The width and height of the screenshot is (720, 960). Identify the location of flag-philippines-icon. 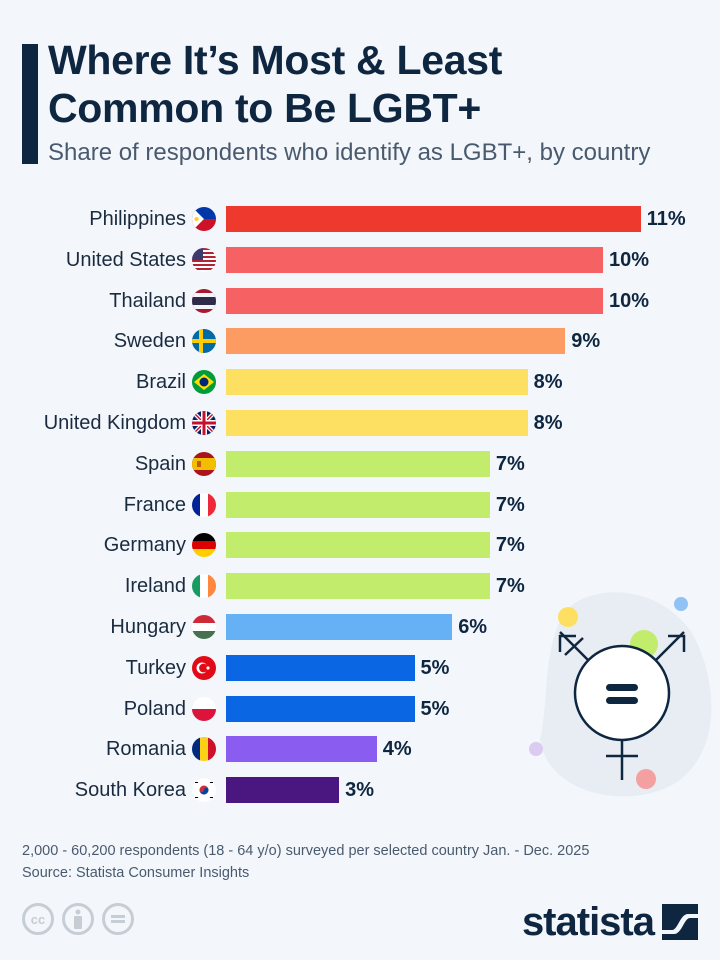
(204, 219).